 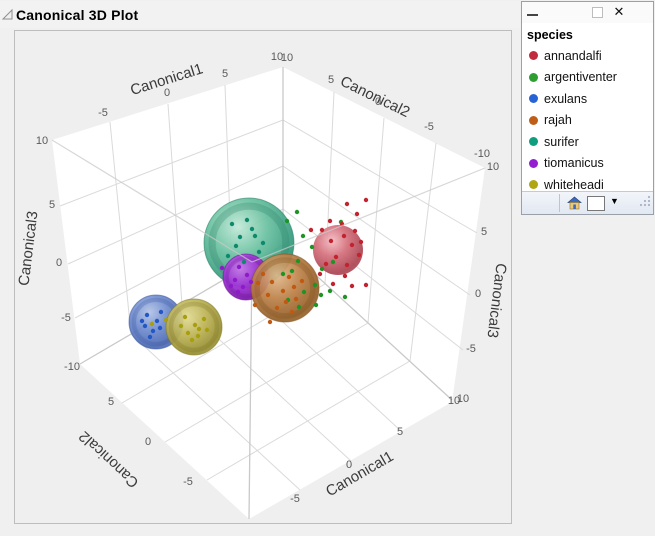 I want to click on points-tiomanicus, so click(x=236, y=279).